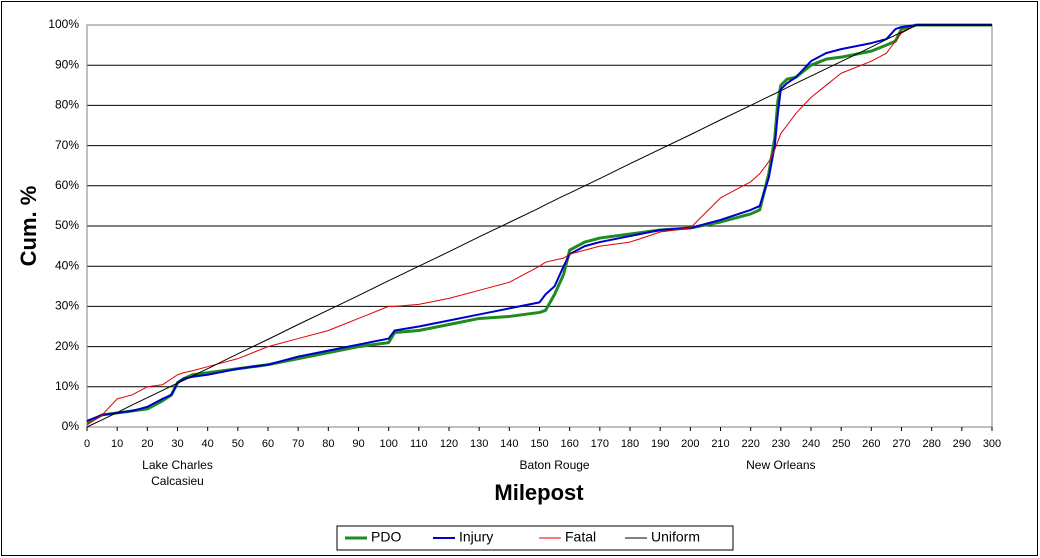 This screenshot has width=1040, height=558. What do you see at coordinates (419, 444) in the screenshot?
I see `x-tick-label: 110` at bounding box center [419, 444].